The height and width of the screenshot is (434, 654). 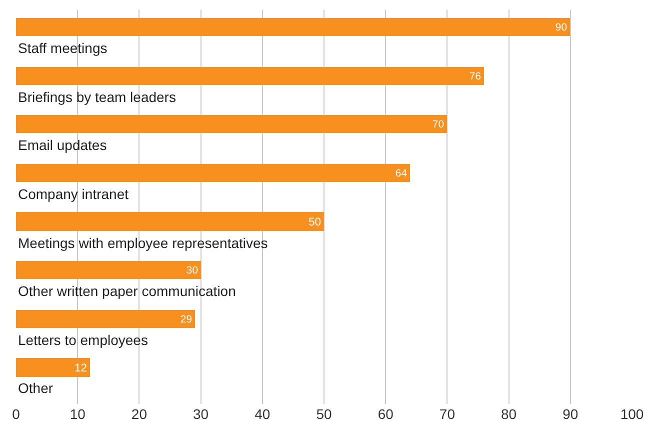 What do you see at coordinates (632, 414) in the screenshot?
I see `x-tick-label: 100` at bounding box center [632, 414].